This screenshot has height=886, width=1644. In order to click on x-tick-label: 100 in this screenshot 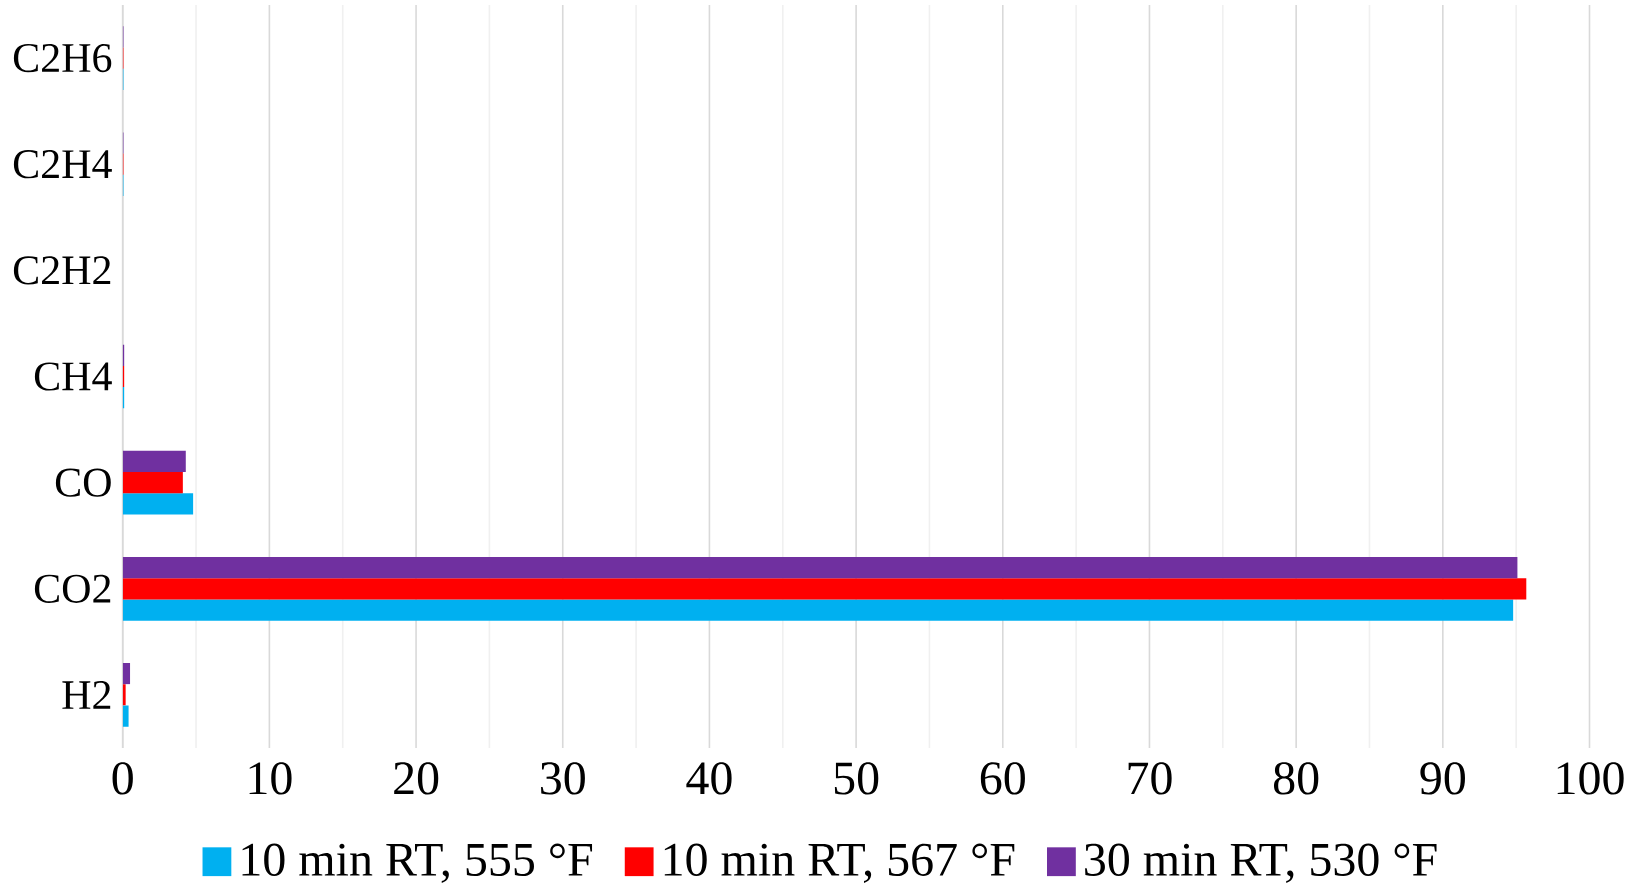, I will do `click(1590, 778)`.